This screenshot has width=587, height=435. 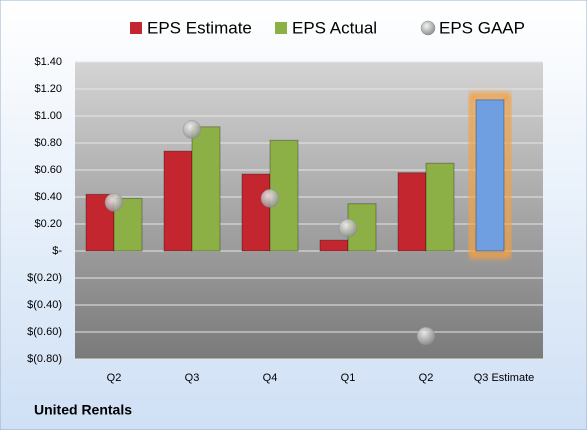 I want to click on x-tick-label: Q1, so click(x=348, y=378).